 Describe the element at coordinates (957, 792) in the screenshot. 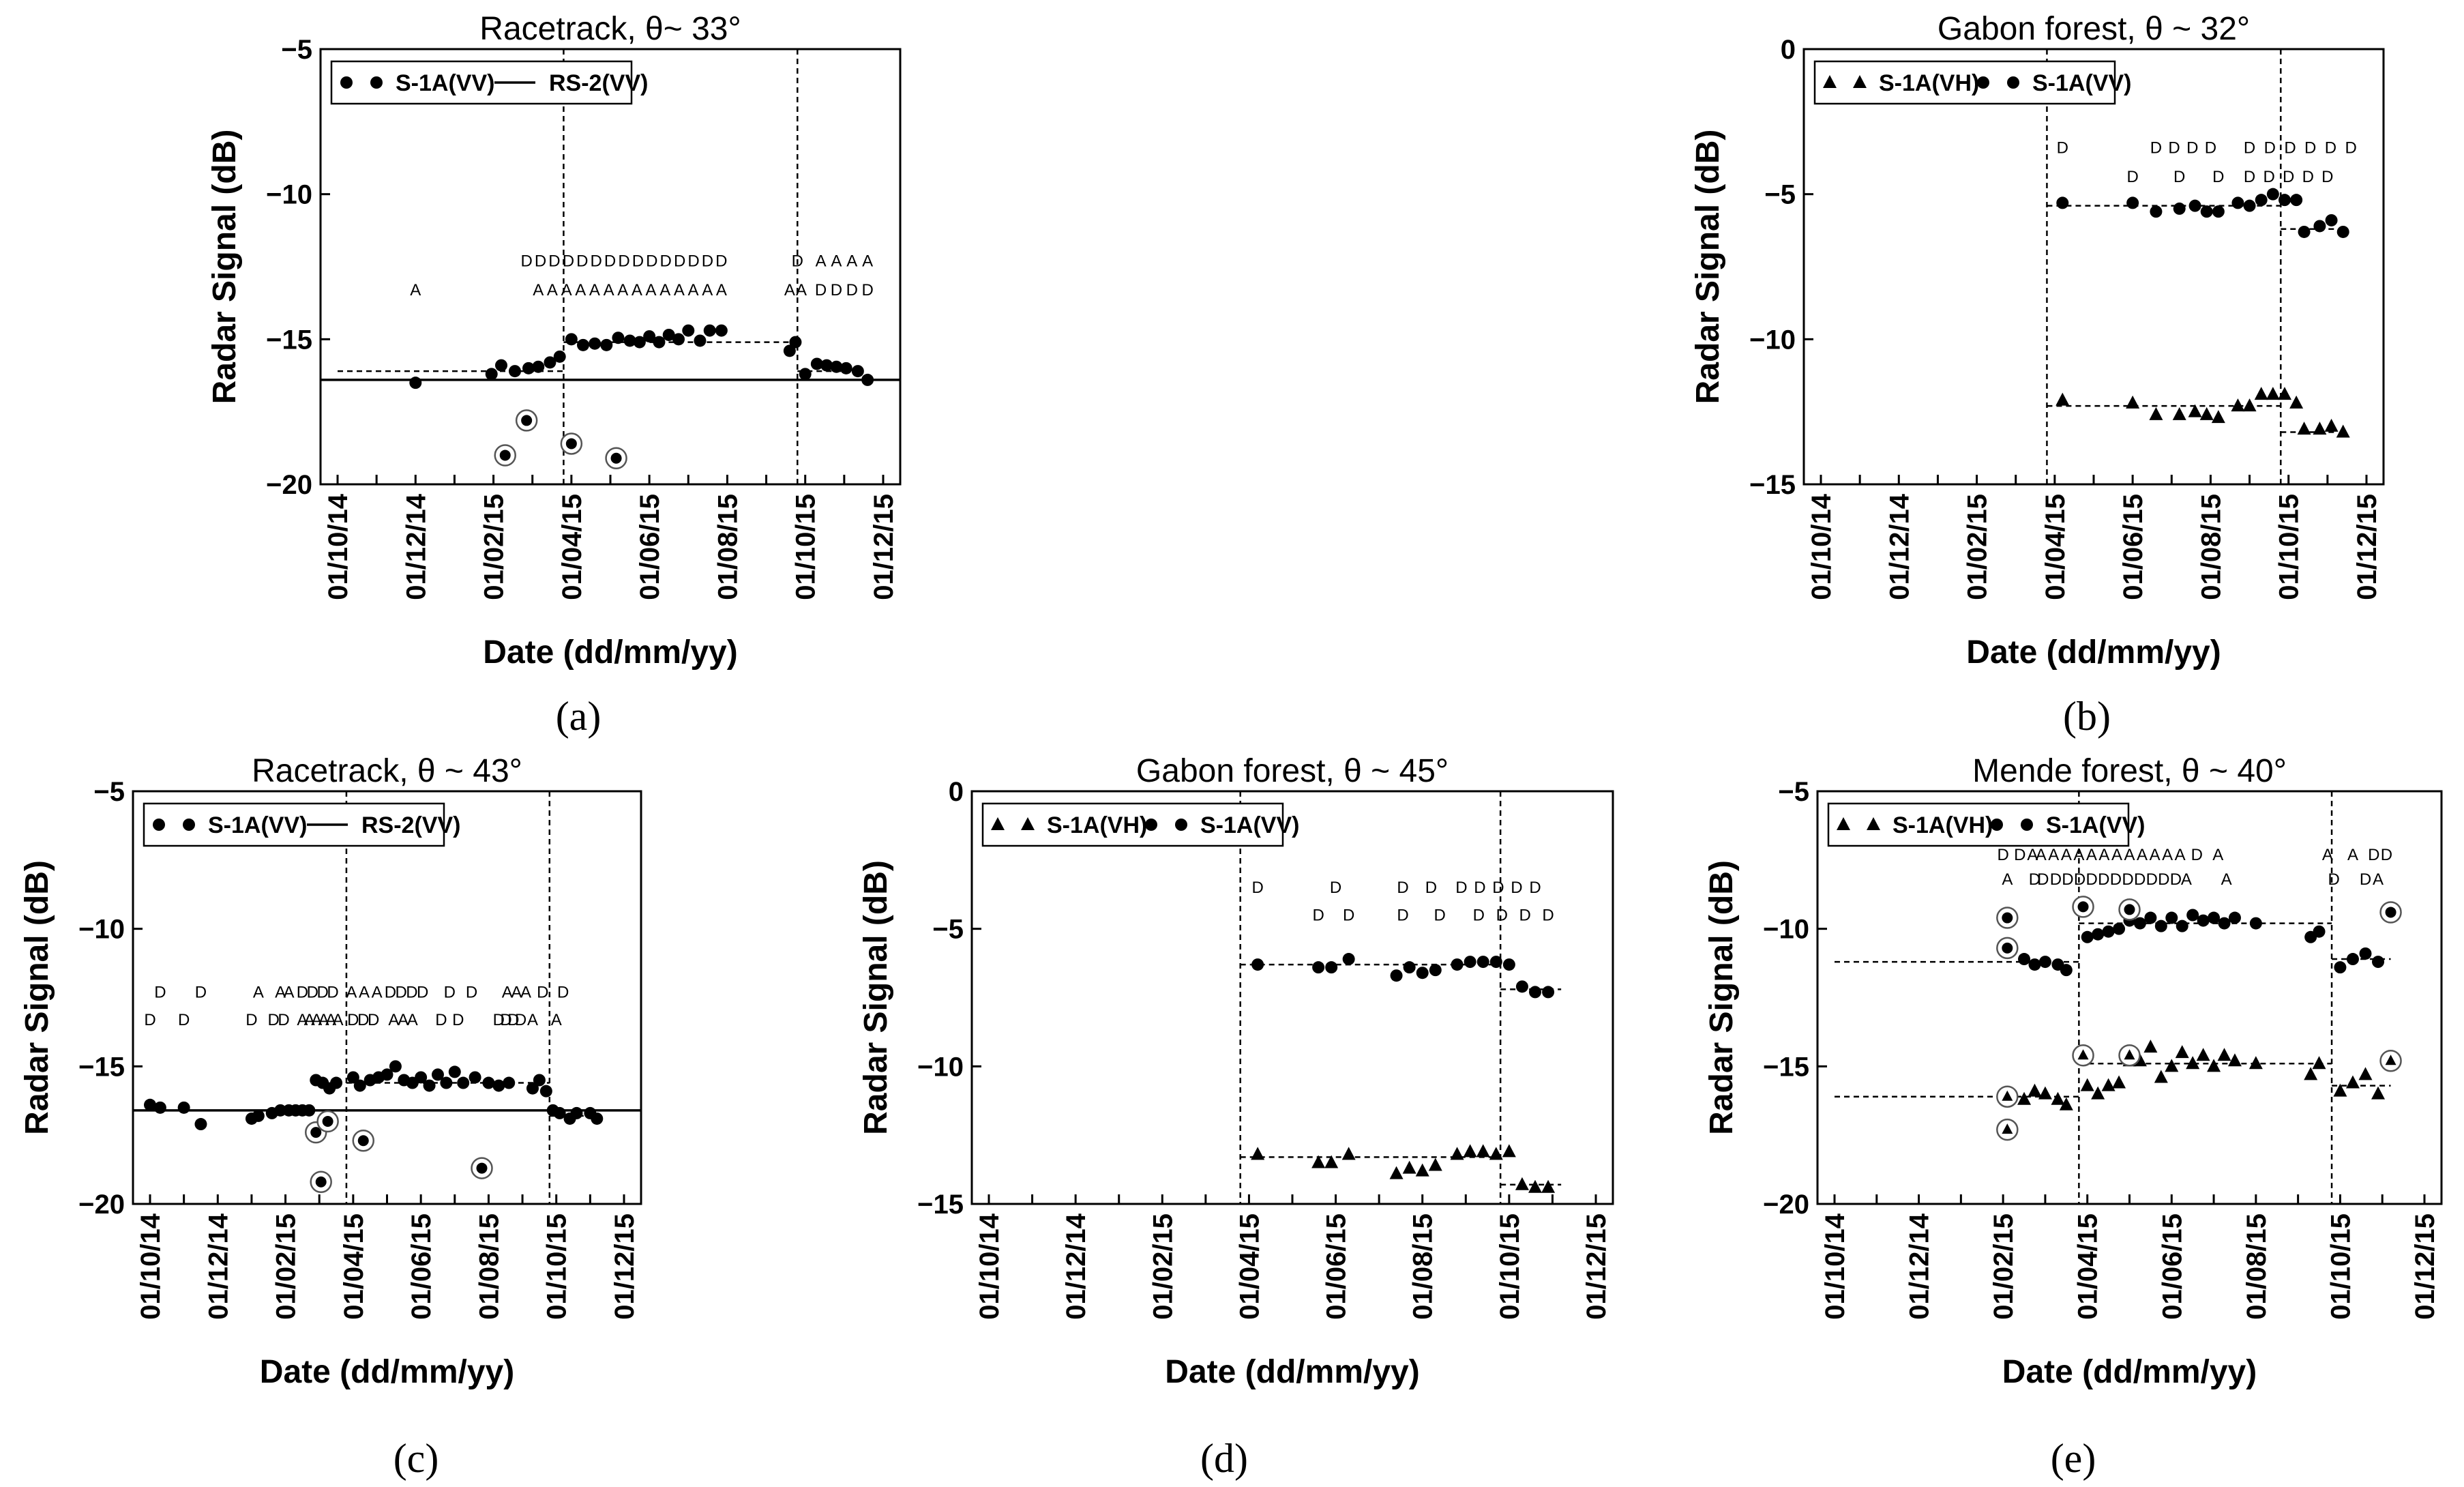

I see `y-tick-label: 0` at that location.